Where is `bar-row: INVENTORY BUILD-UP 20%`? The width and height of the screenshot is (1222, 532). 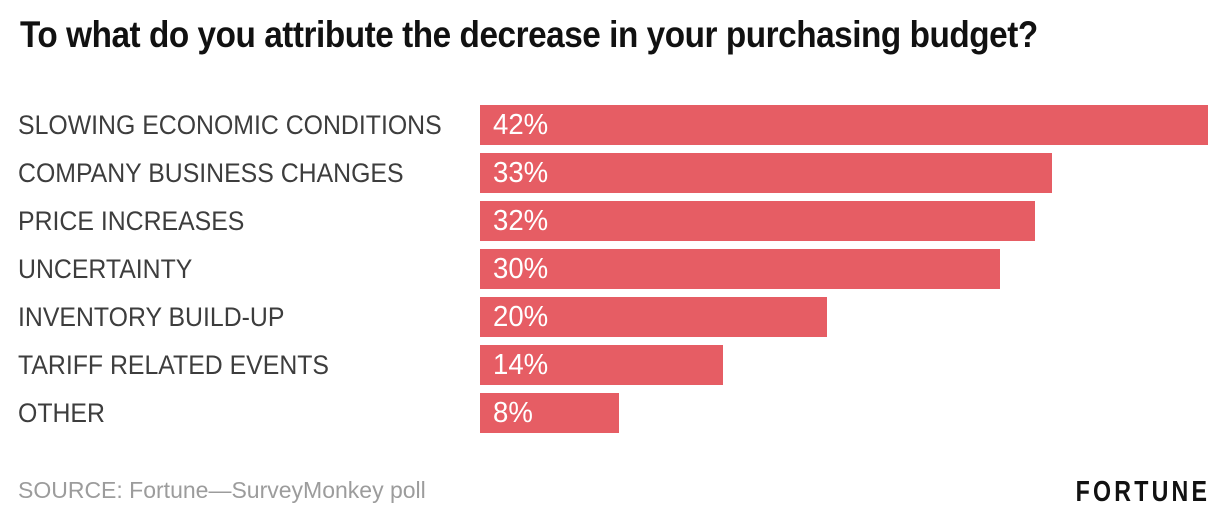
bar-row: INVENTORY BUILD-UP 20% is located at coordinates (611, 317).